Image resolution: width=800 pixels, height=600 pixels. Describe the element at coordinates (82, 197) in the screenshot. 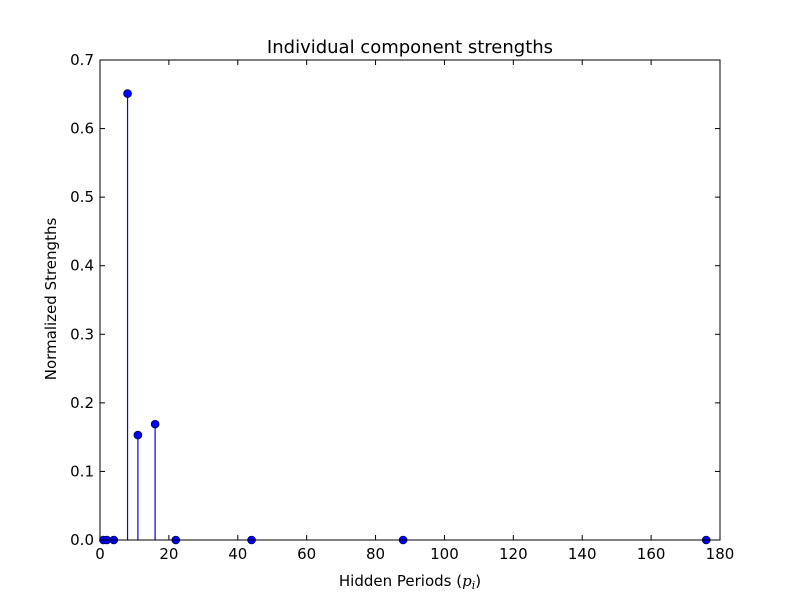

I see `y-tick-label-5: 0.5` at that location.